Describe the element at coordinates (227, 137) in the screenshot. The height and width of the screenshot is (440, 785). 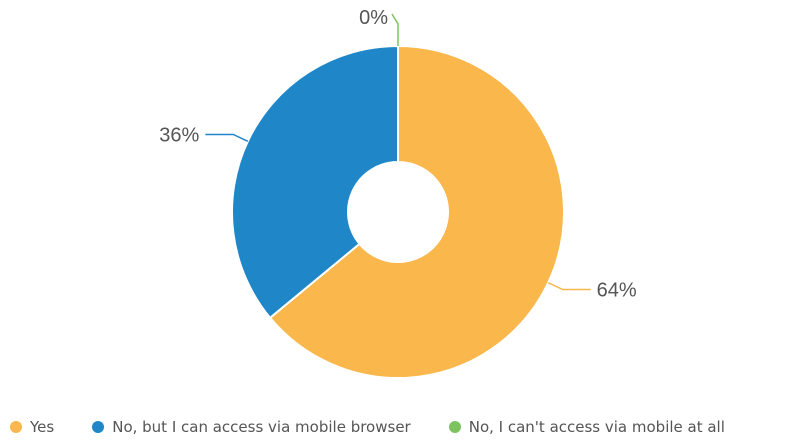
I see `leader-line-no-but-i-can-access-via-mobile-browser` at that location.